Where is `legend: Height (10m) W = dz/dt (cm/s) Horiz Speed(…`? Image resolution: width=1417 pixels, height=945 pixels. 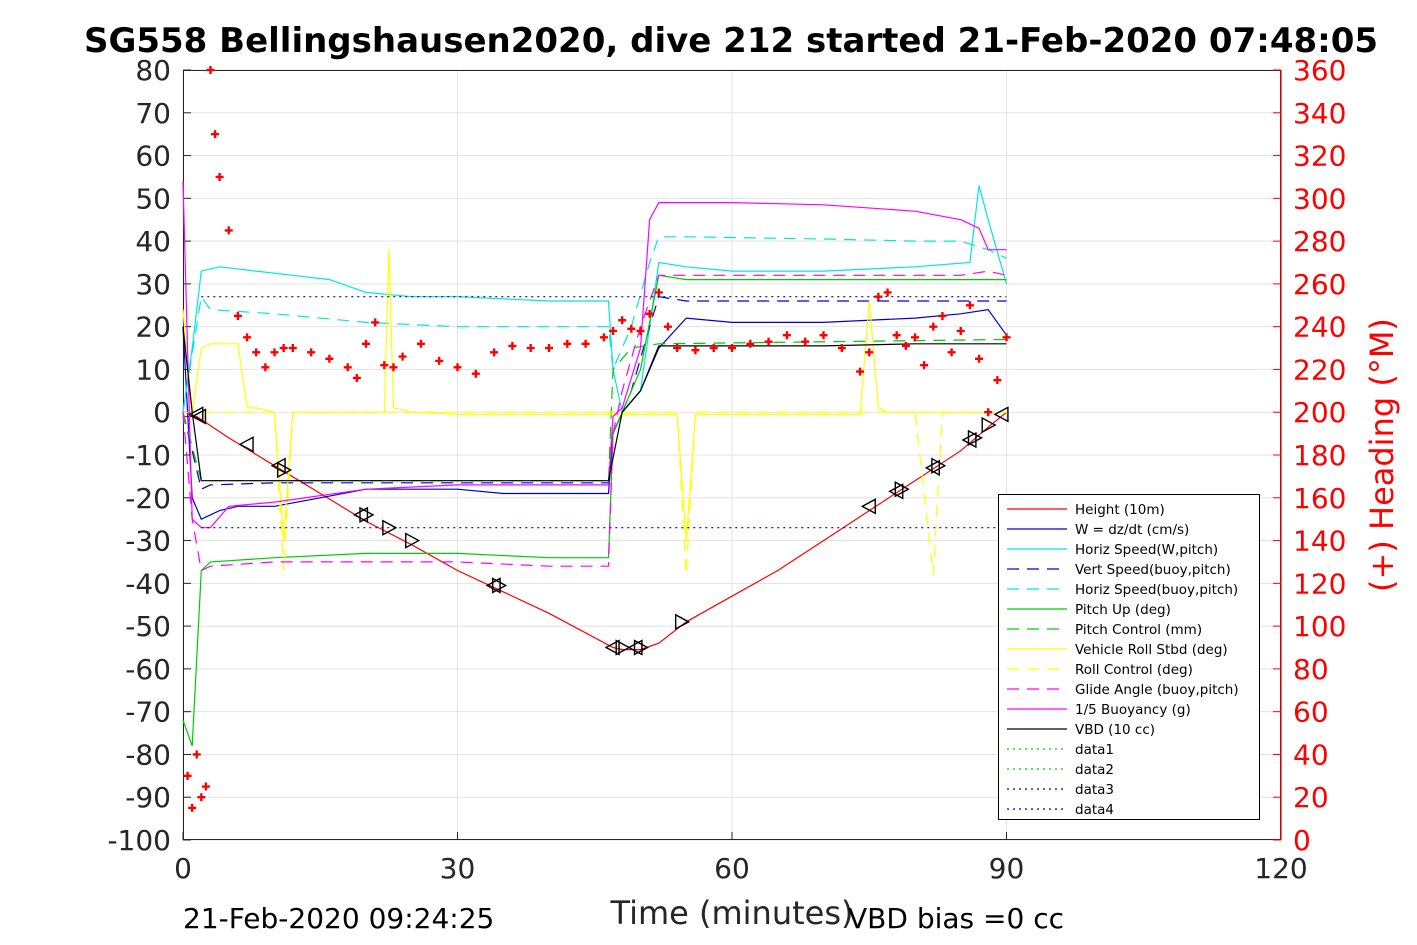 legend: Height (10m) W = dz/dt (cm/s) Horiz Speed(… is located at coordinates (1129, 657).